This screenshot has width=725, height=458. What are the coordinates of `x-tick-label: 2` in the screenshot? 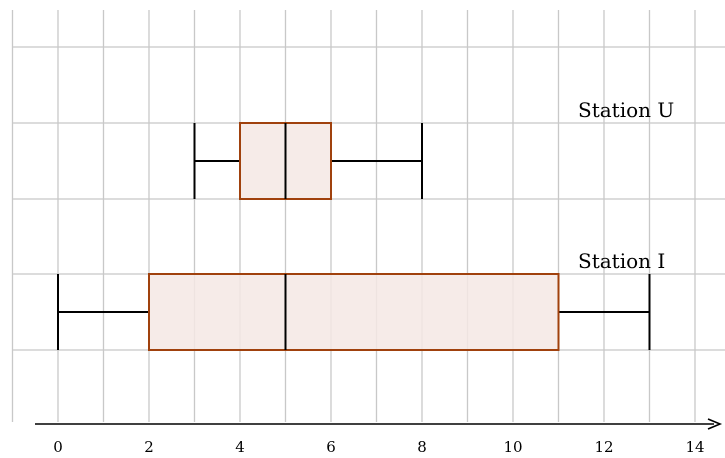 It's located at (149, 447).